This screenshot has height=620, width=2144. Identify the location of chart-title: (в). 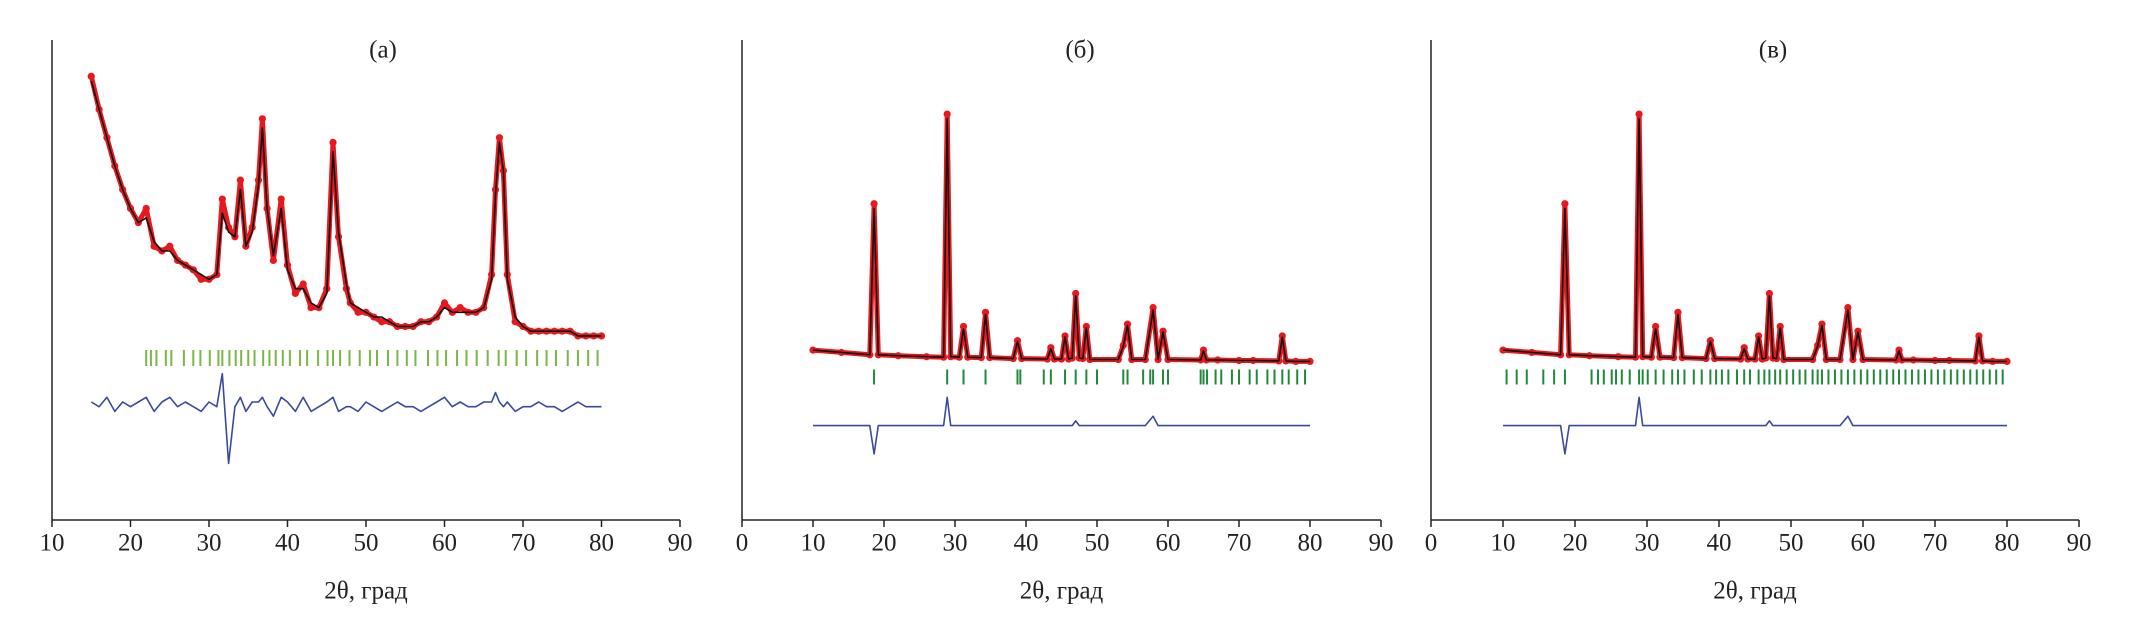
(1773, 50).